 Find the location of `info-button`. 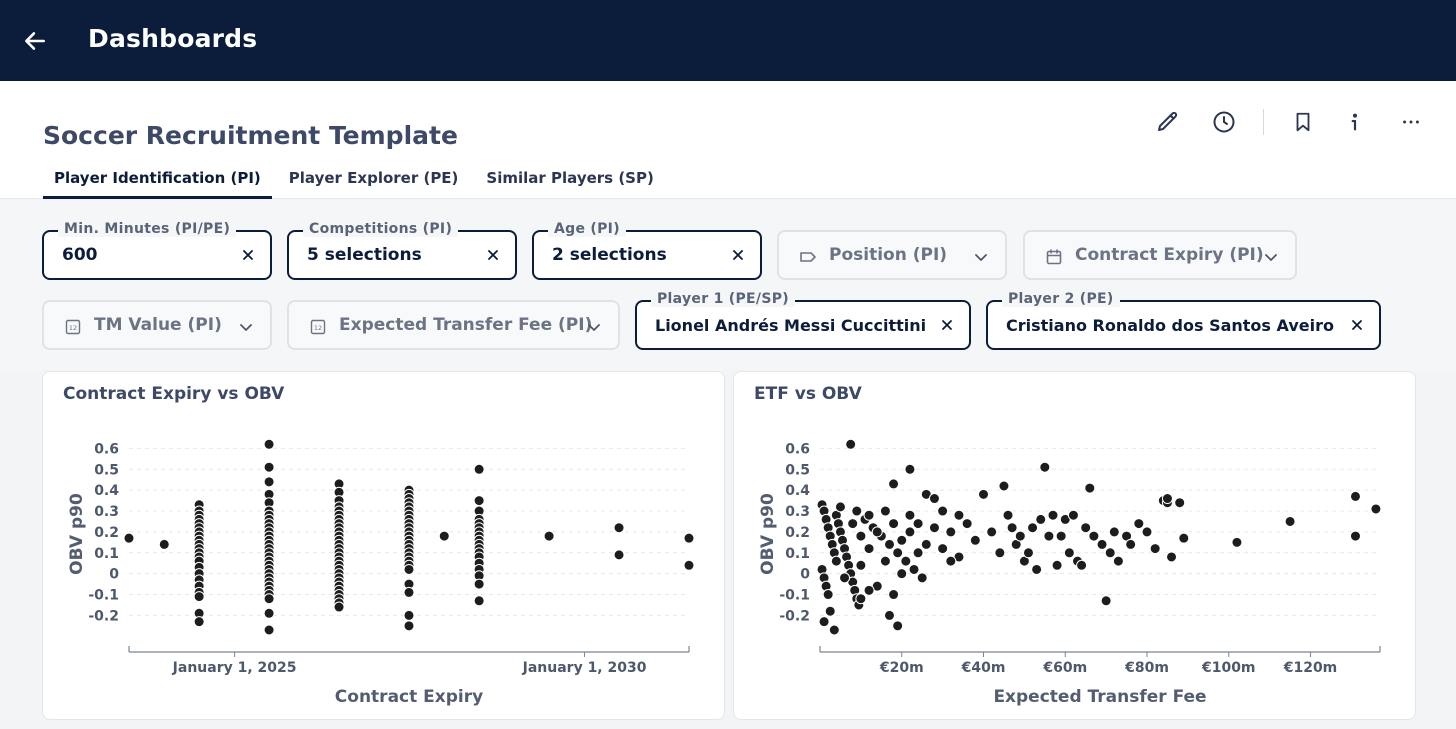

info-button is located at coordinates (1355, 122).